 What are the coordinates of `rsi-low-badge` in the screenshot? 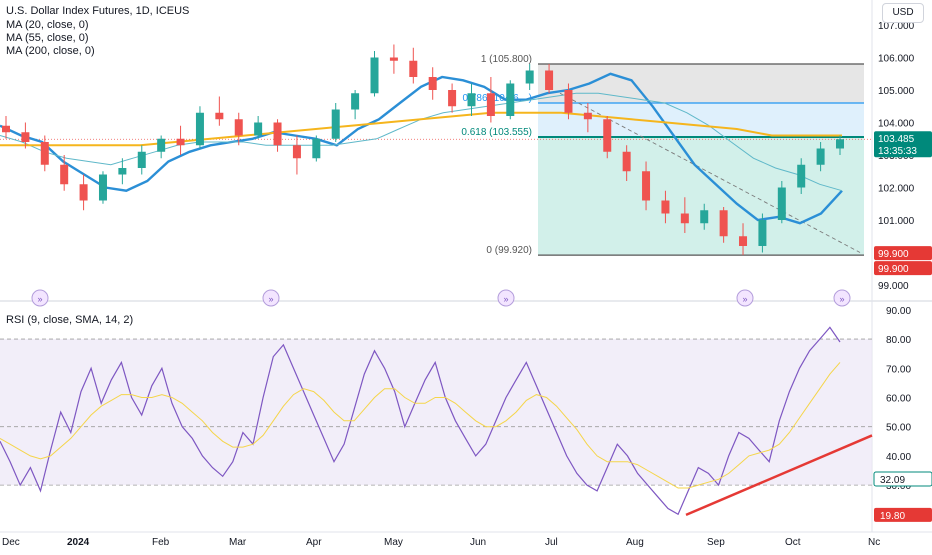 It's located at (903, 514).